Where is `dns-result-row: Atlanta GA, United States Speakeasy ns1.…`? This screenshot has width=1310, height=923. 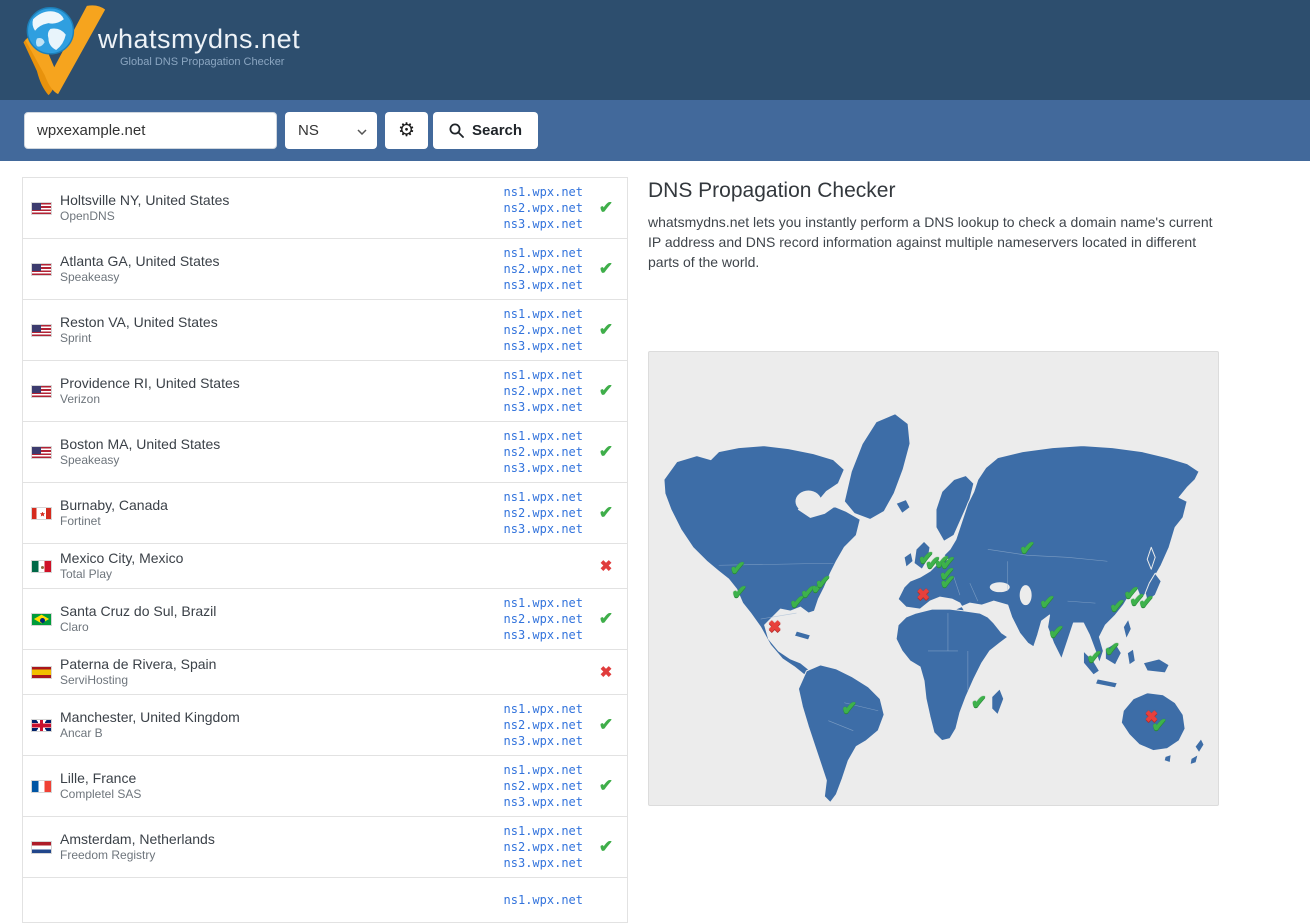 dns-result-row: Atlanta GA, United States Speakeasy ns1.… is located at coordinates (325, 269).